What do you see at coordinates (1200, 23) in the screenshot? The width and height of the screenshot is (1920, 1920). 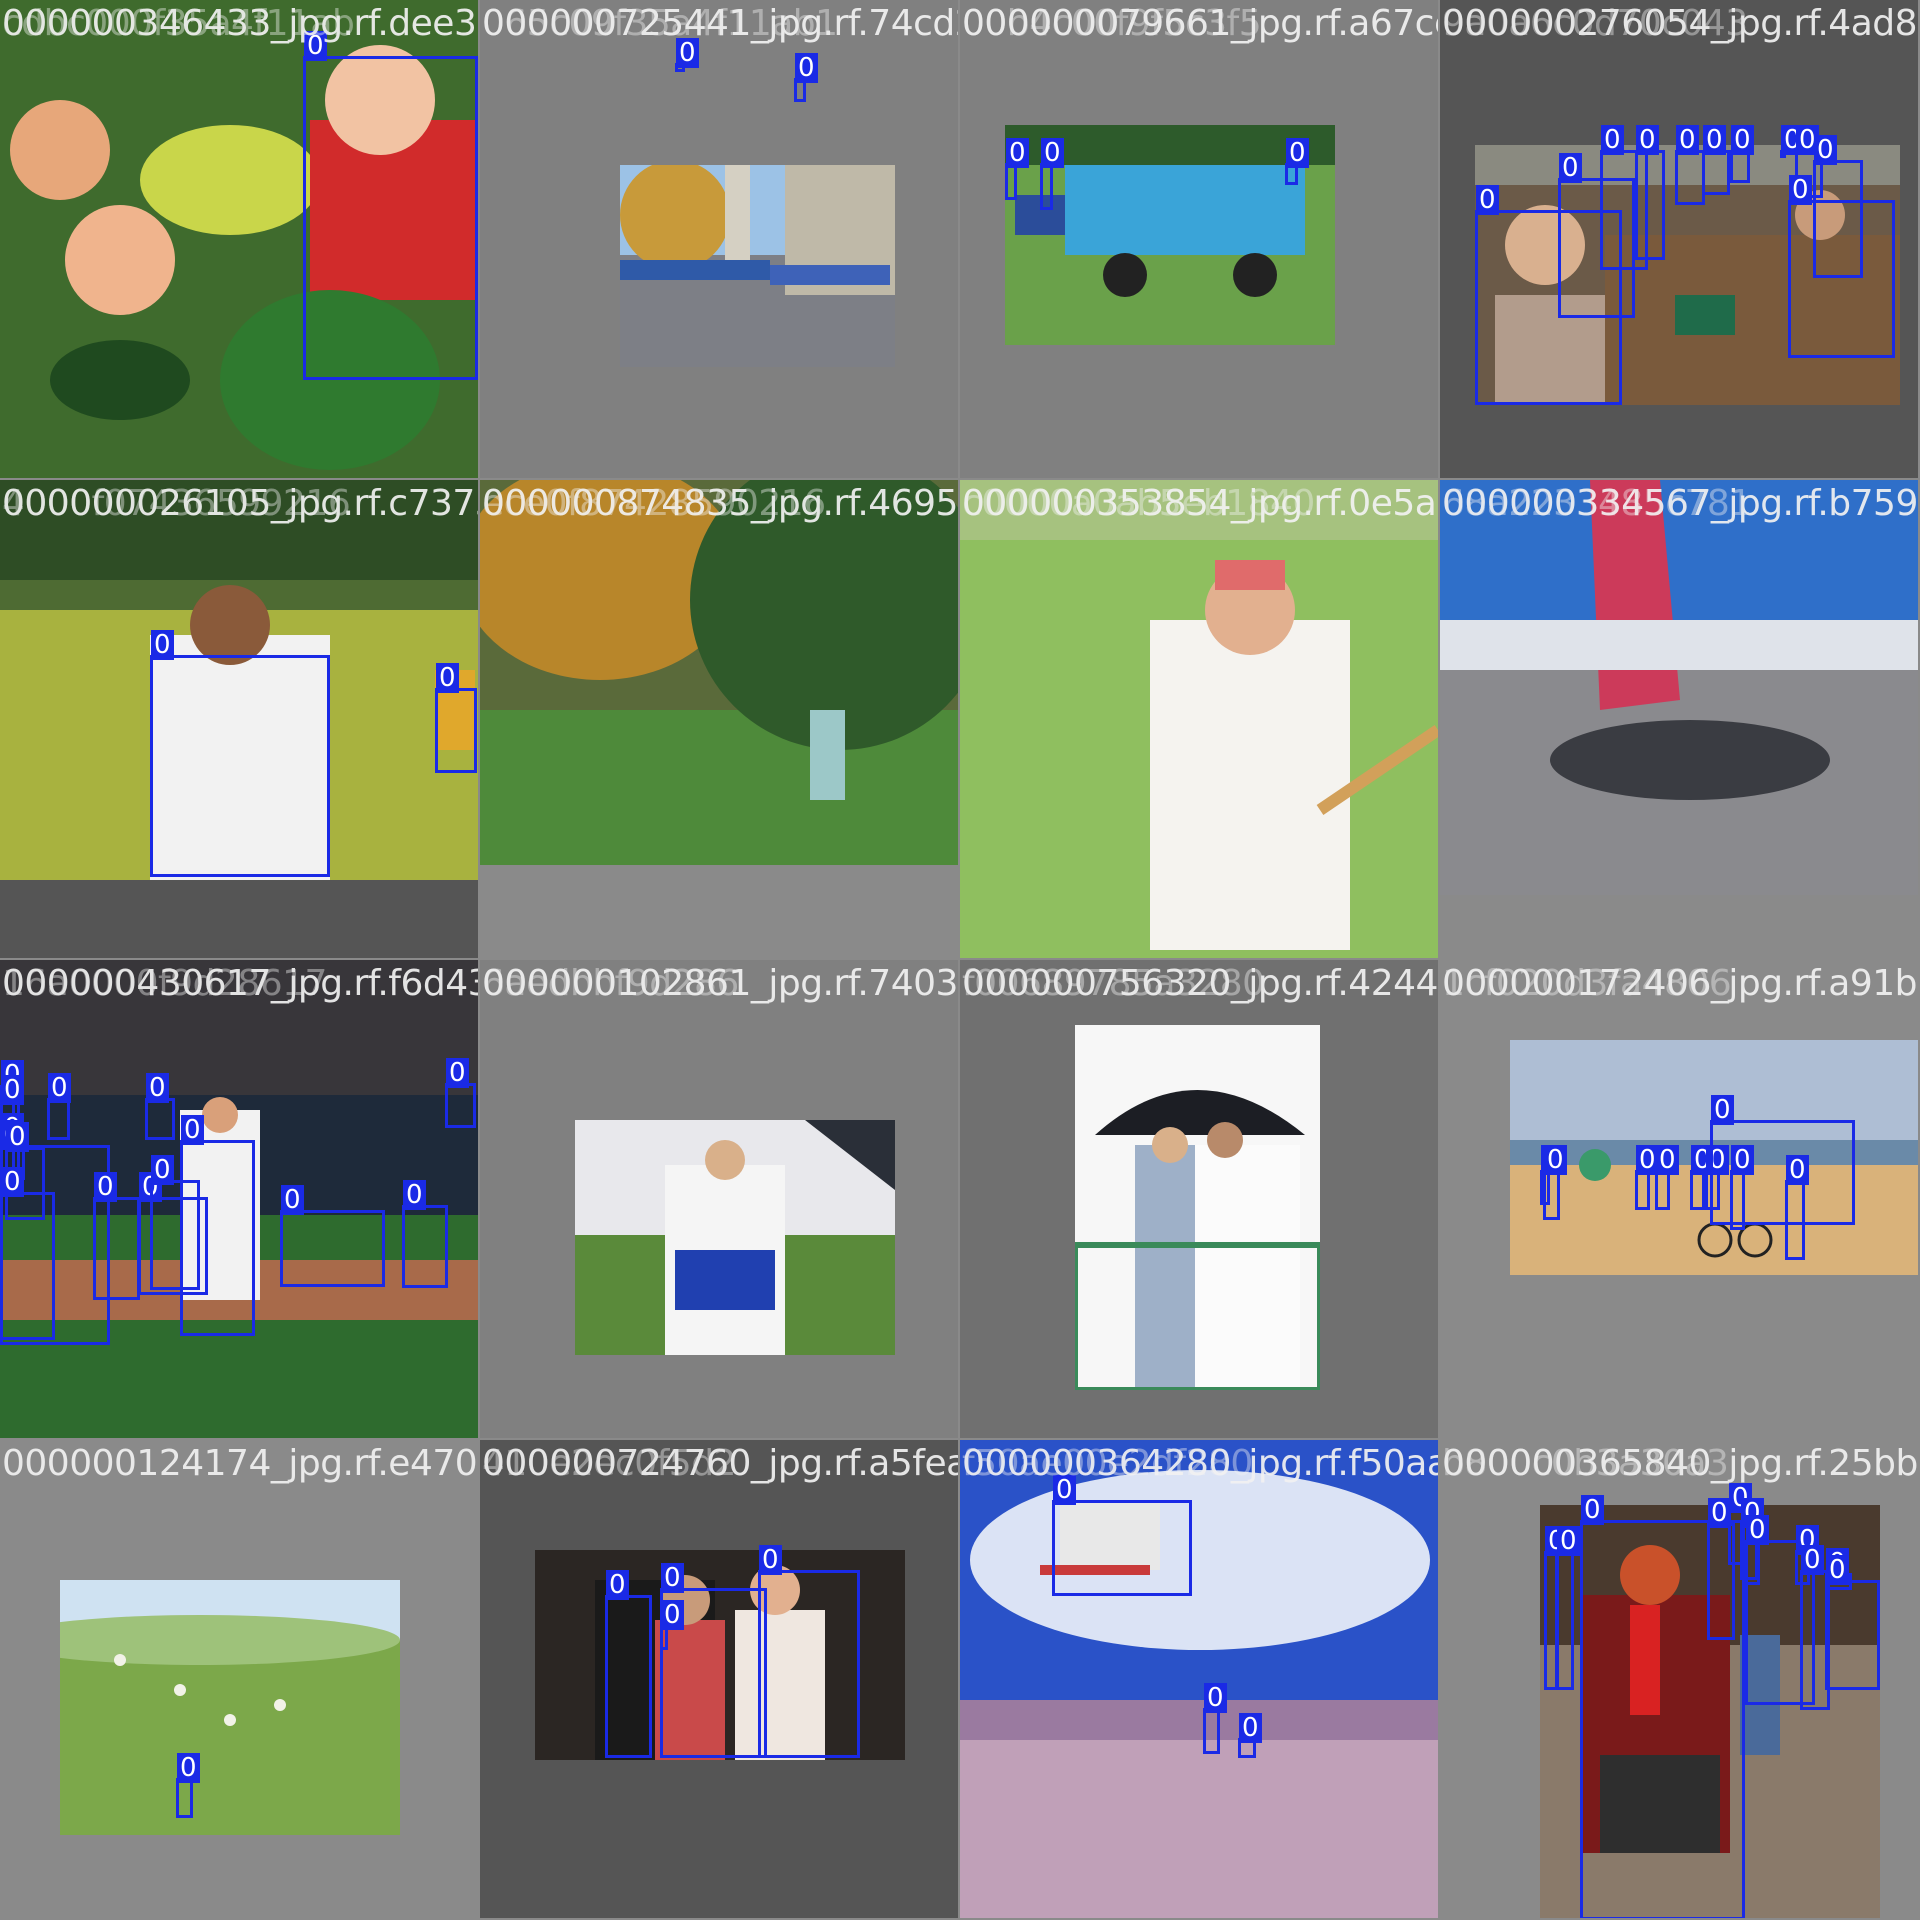 I see `tile-filename: 000000079661_jpg.rf.a67ce 00b4c00f9f5c3f5` at bounding box center [1200, 23].